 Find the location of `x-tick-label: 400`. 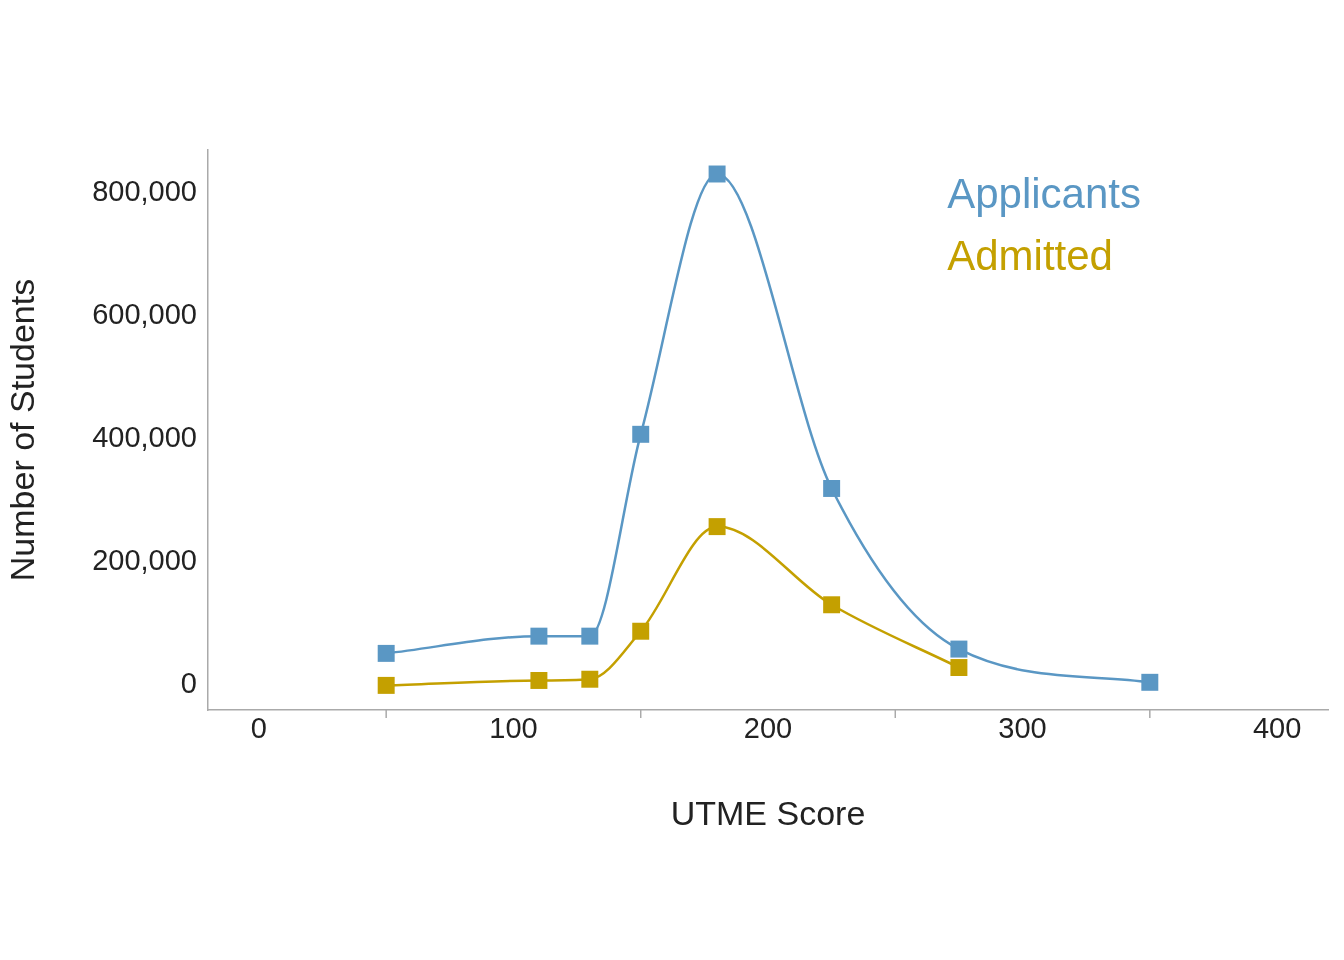

x-tick-label: 400 is located at coordinates (1277, 728).